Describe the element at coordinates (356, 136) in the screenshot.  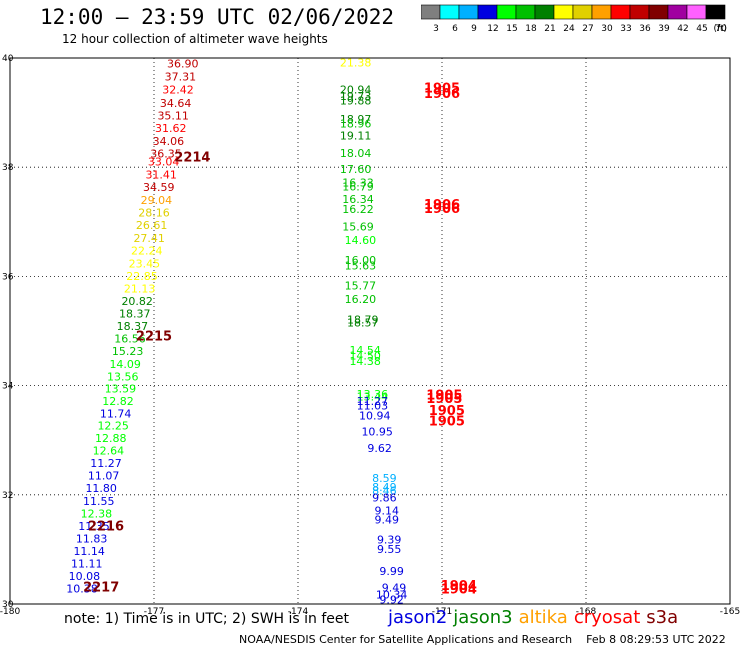
I see `wave-height-point: 19.11` at that location.